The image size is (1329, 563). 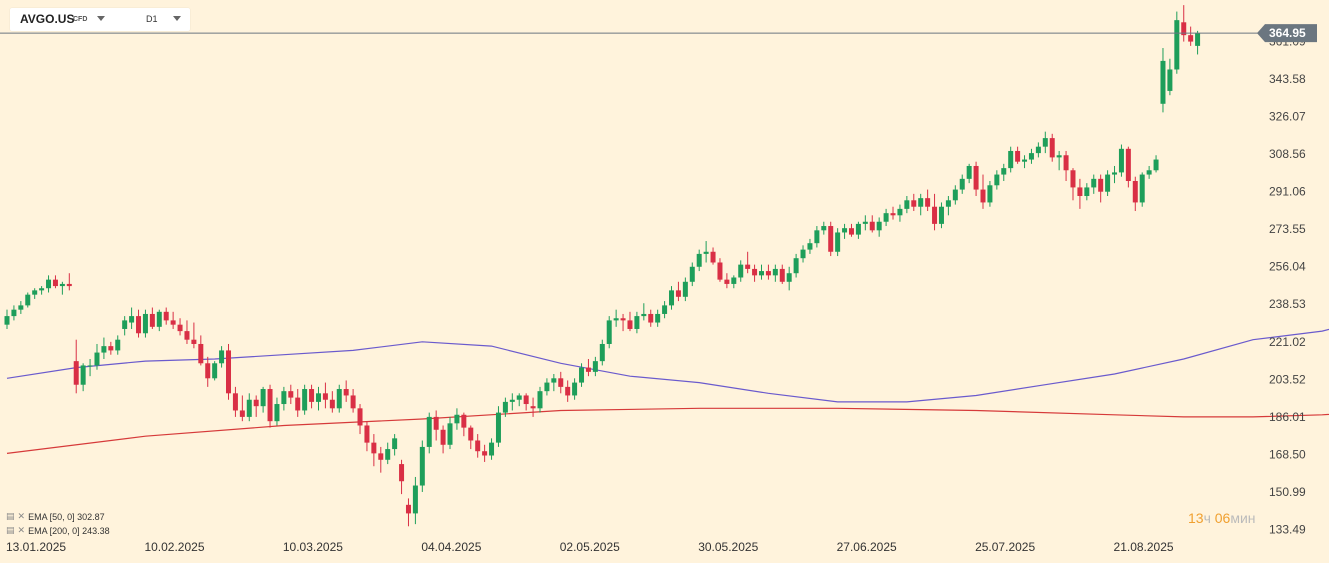 I want to click on symbol-dropdown-chevron-down-icon, so click(x=101, y=18).